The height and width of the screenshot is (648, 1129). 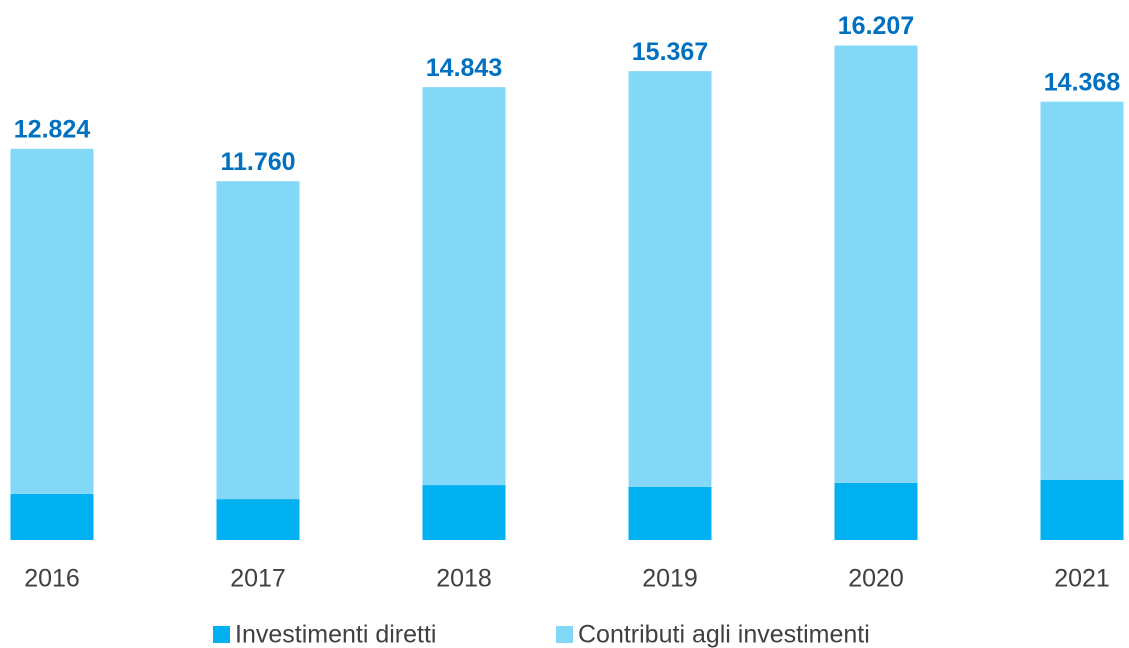 I want to click on x-tick-label: 2018, so click(x=464, y=579).